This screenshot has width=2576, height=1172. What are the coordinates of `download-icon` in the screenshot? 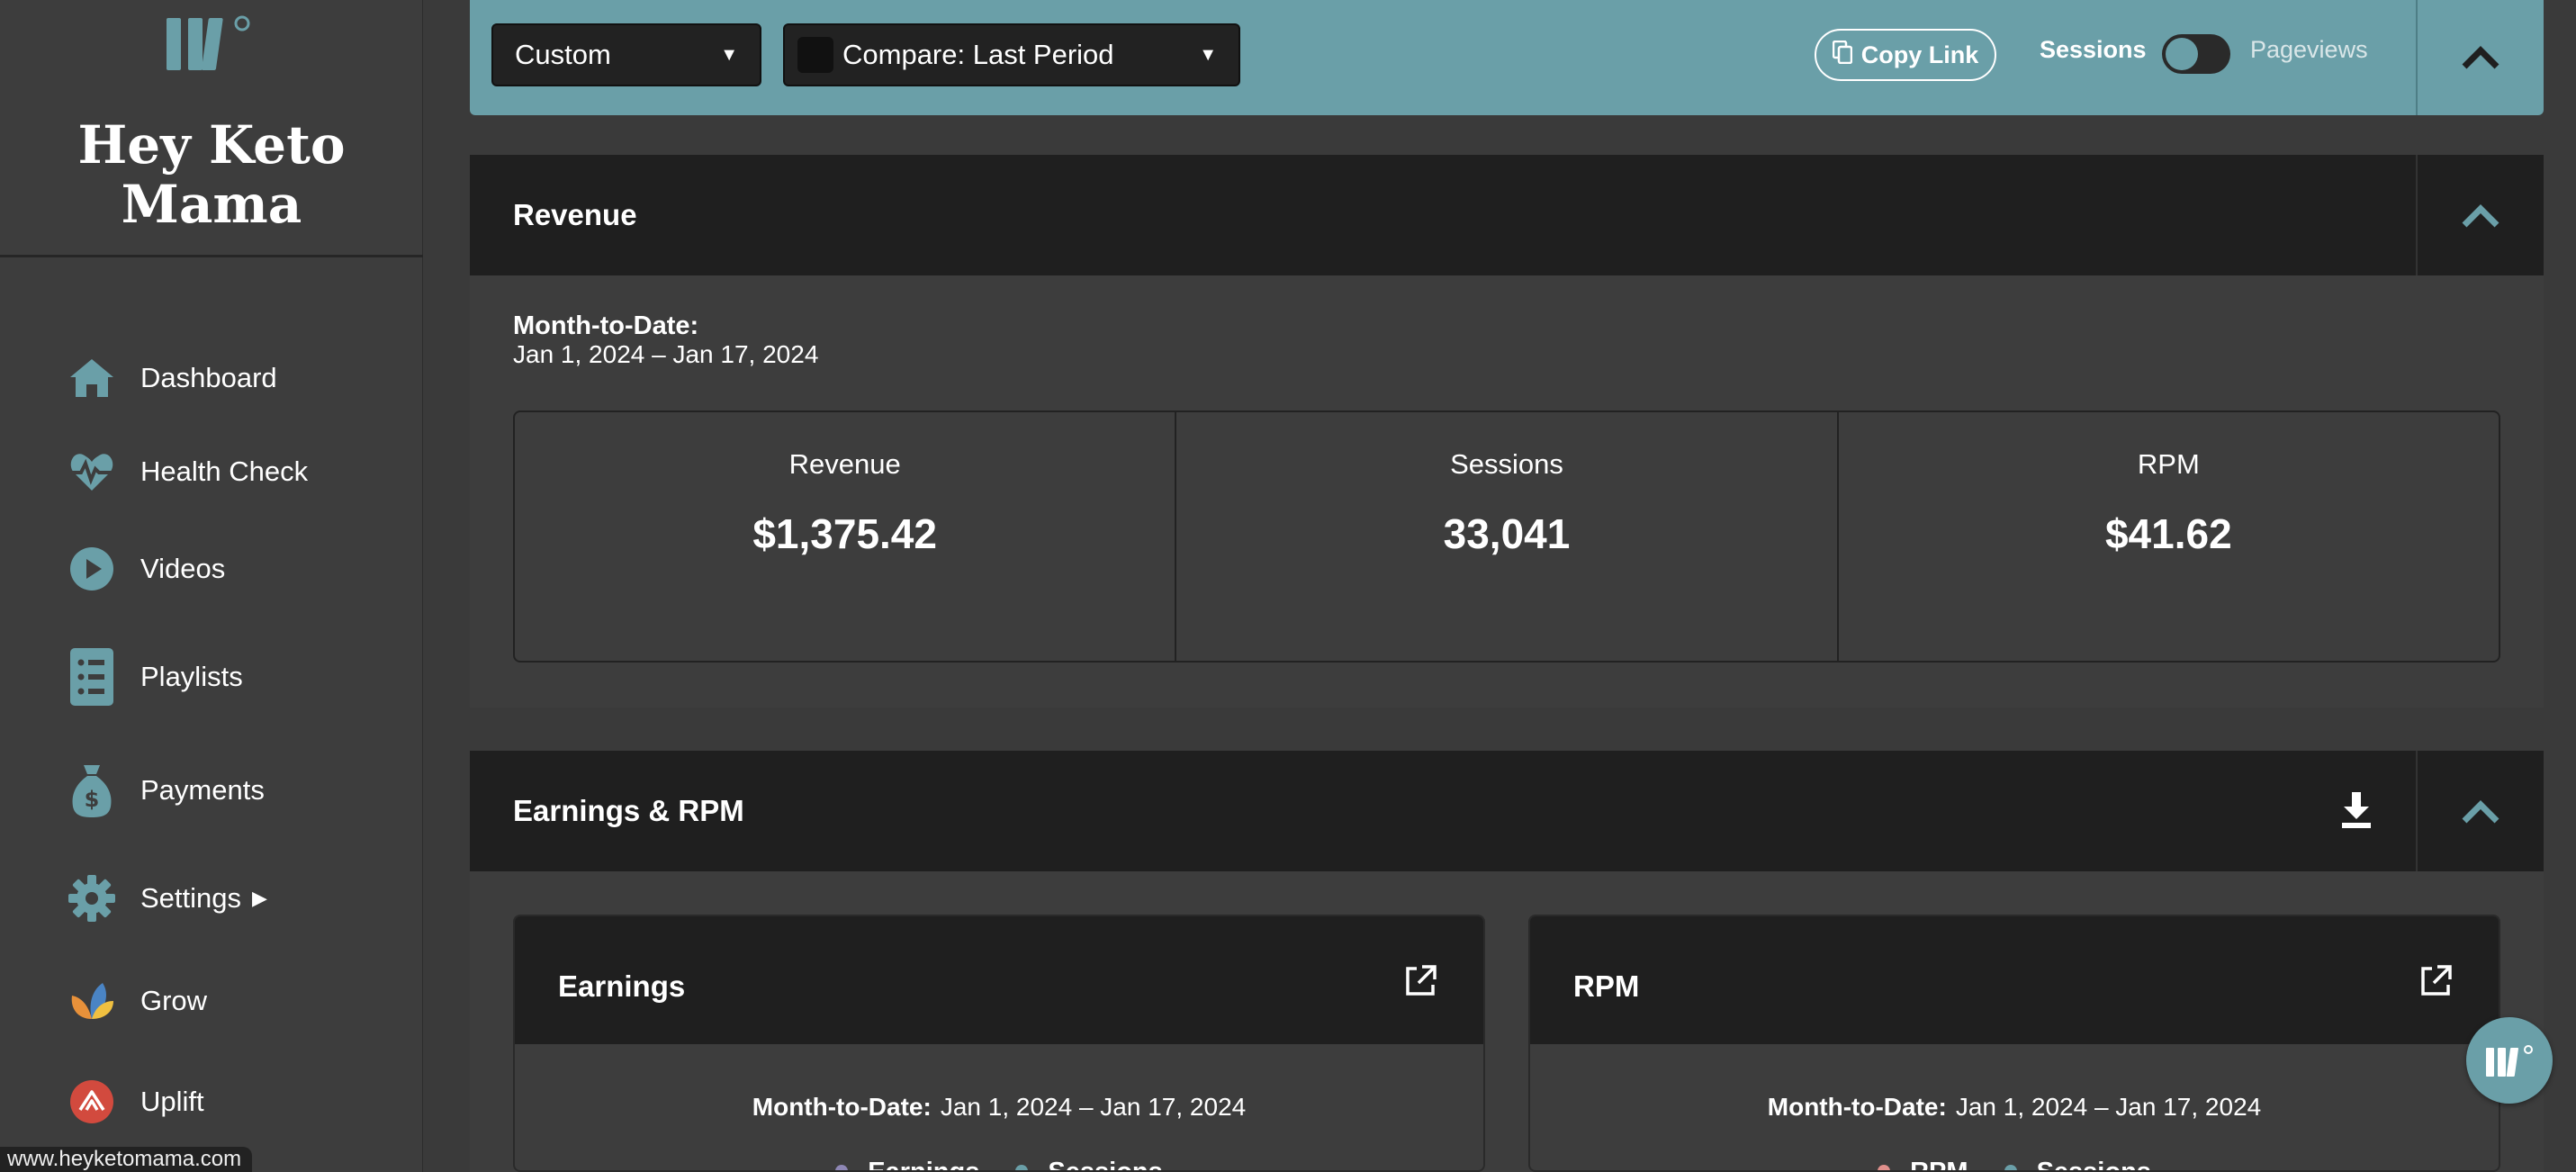 It's located at (2356, 810).